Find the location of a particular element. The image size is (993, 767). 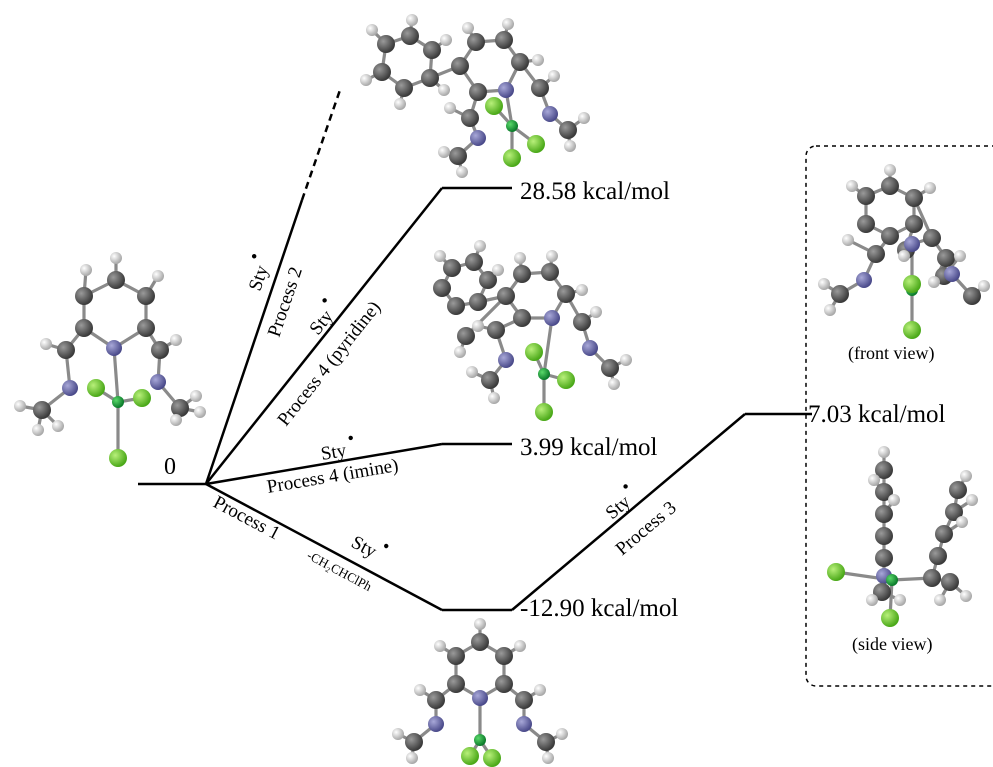

sty-label-p4p: Sty is located at coordinates (321, 322).